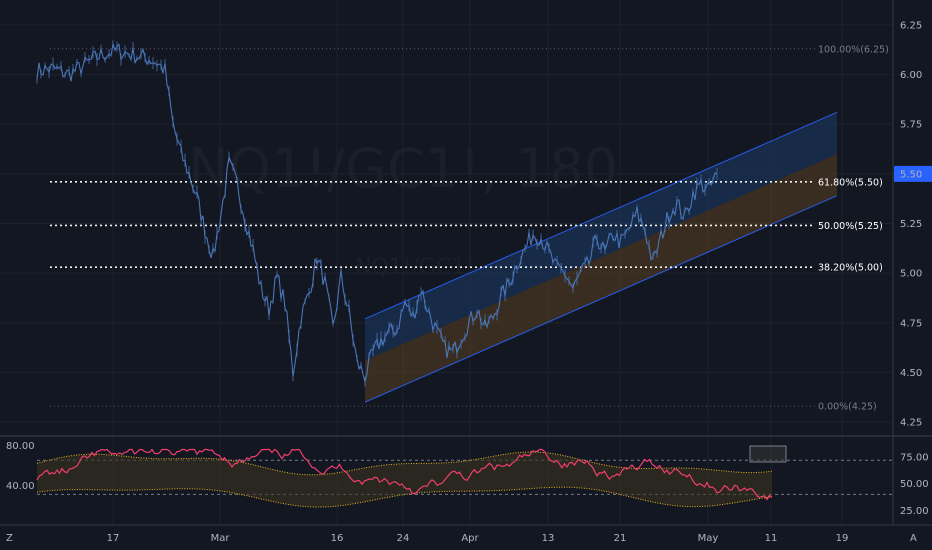 This screenshot has height=550, width=932. Describe the element at coordinates (850, 182) in the screenshot. I see `fib-level-label: 61.80%(5.50)` at that location.